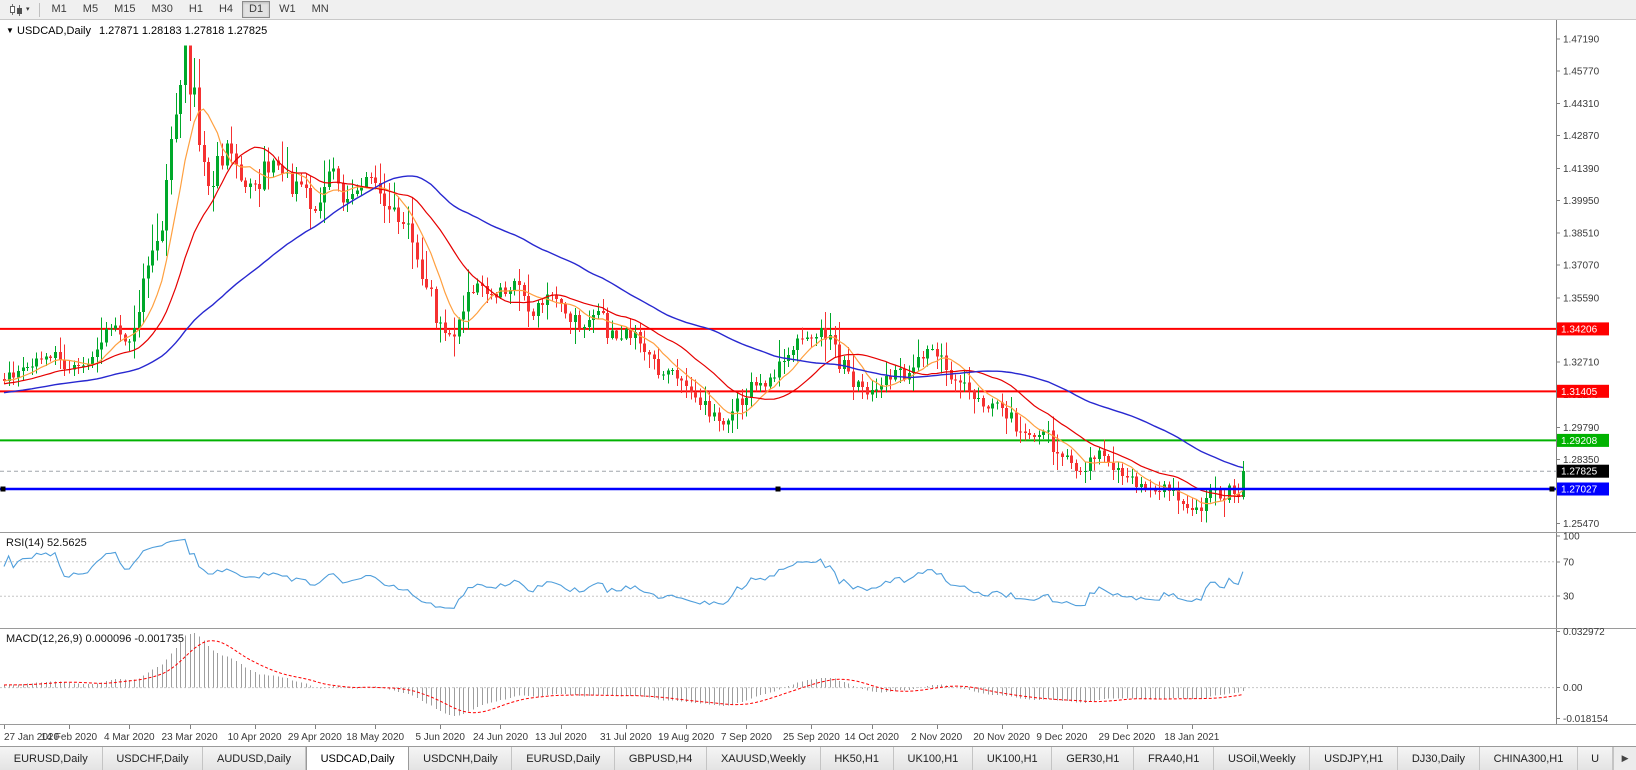 Image resolution: width=1636 pixels, height=770 pixels. Describe the element at coordinates (626, 737) in the screenshot. I see `date-label: 31 Jul 2020` at that location.